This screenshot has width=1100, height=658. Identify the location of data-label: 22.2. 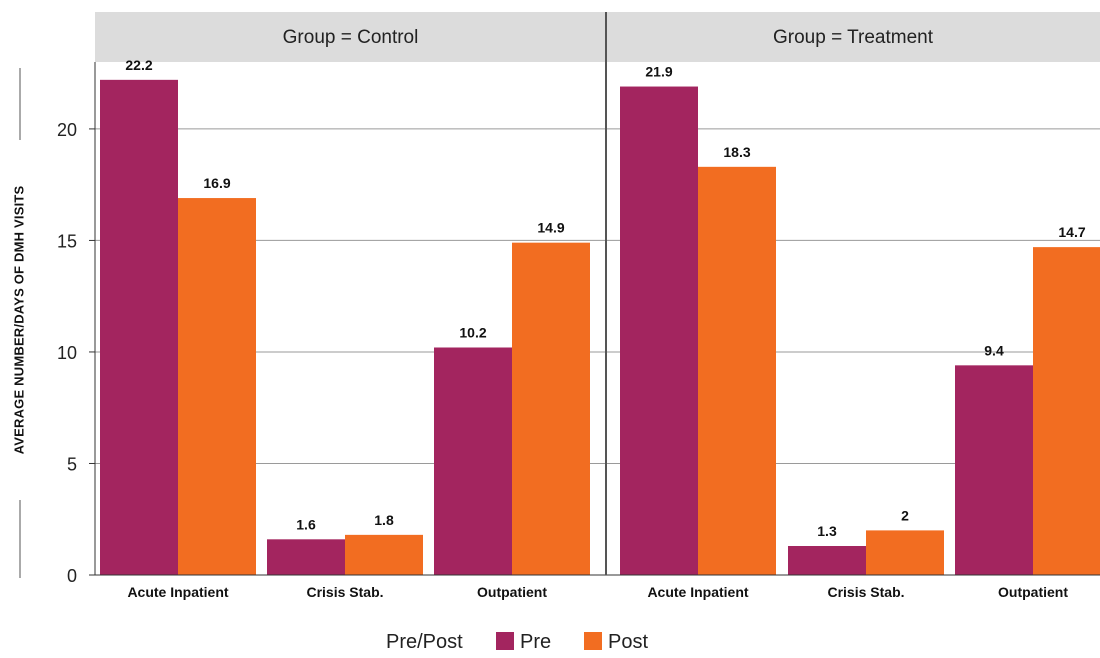
(138, 65).